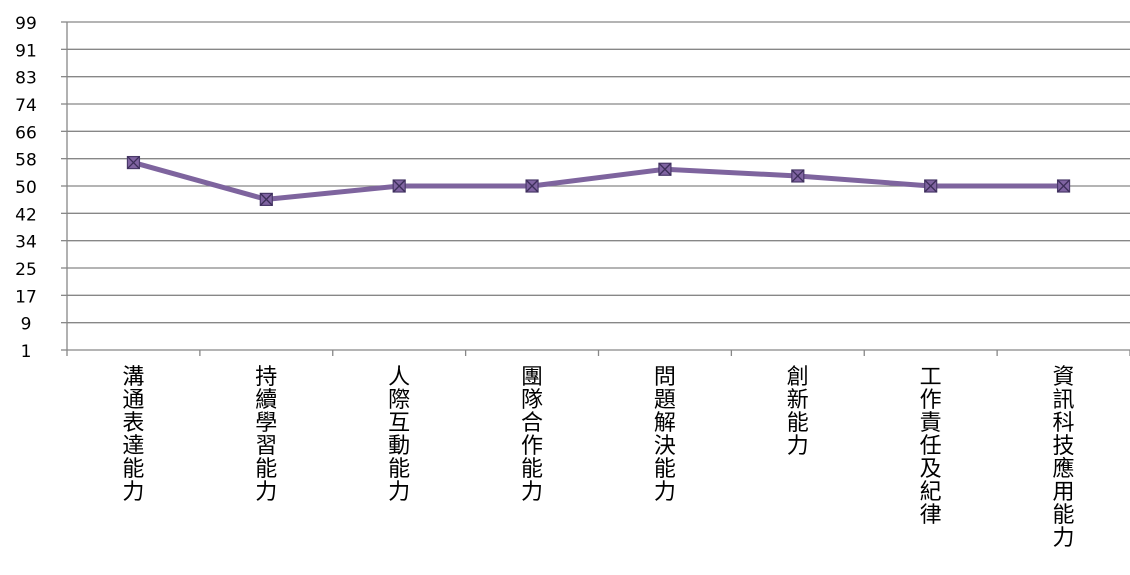 This screenshot has width=1130, height=575. What do you see at coordinates (26, 352) in the screenshot?
I see `y-tick-label: 1` at bounding box center [26, 352].